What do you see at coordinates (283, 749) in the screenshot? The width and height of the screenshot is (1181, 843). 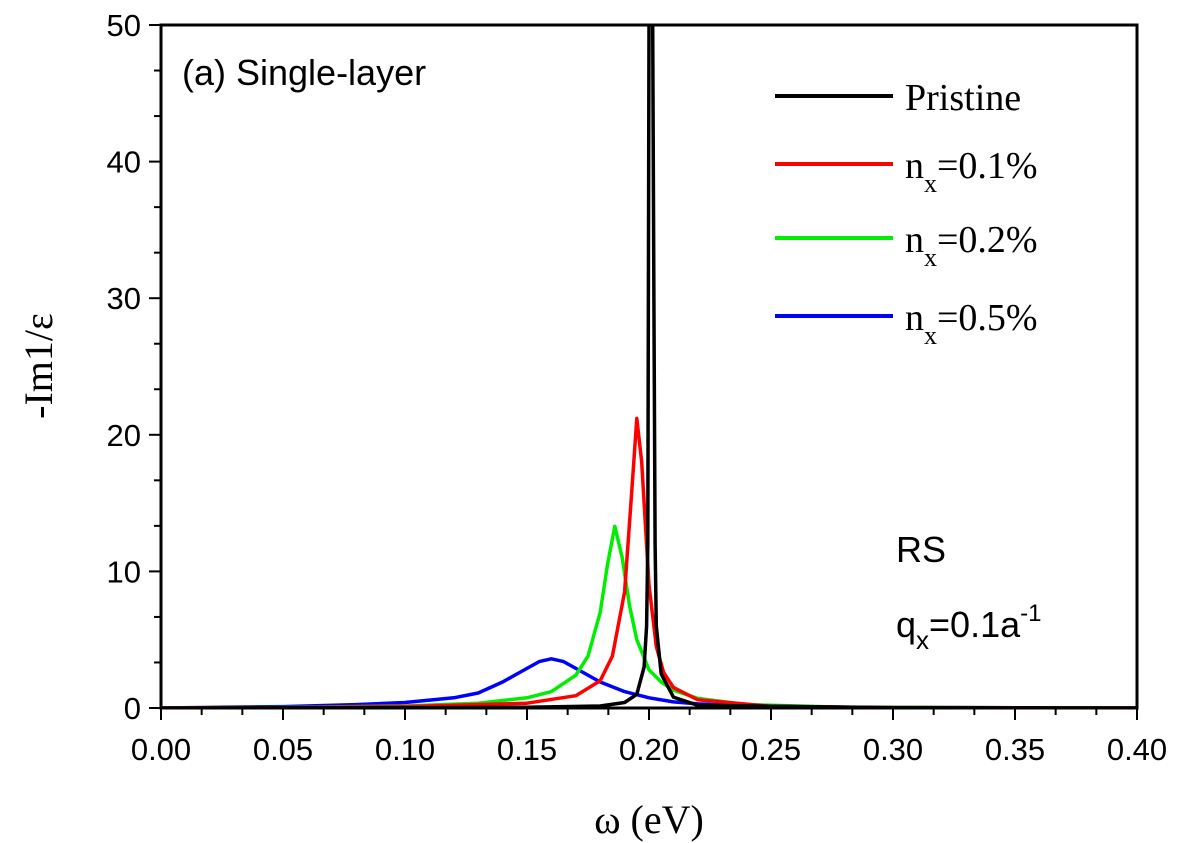 I see `x-tick-label: 0.05` at bounding box center [283, 749].